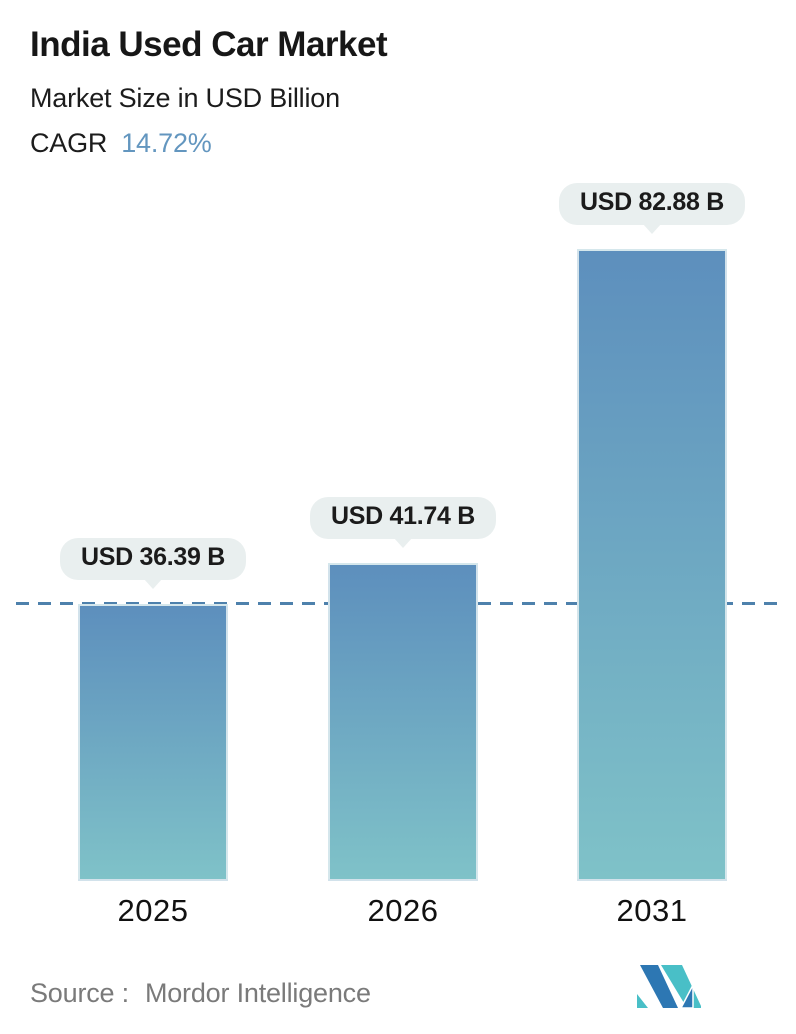  What do you see at coordinates (642, 1001) in the screenshot?
I see `logo-teal-corner-triangle` at bounding box center [642, 1001].